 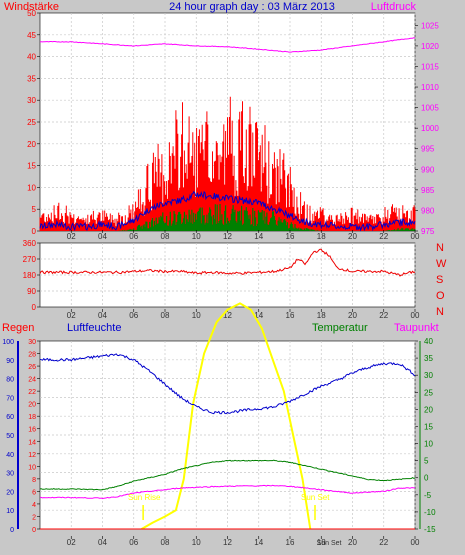 I want to click on temperature-tick-label: 5, so click(x=426, y=461).